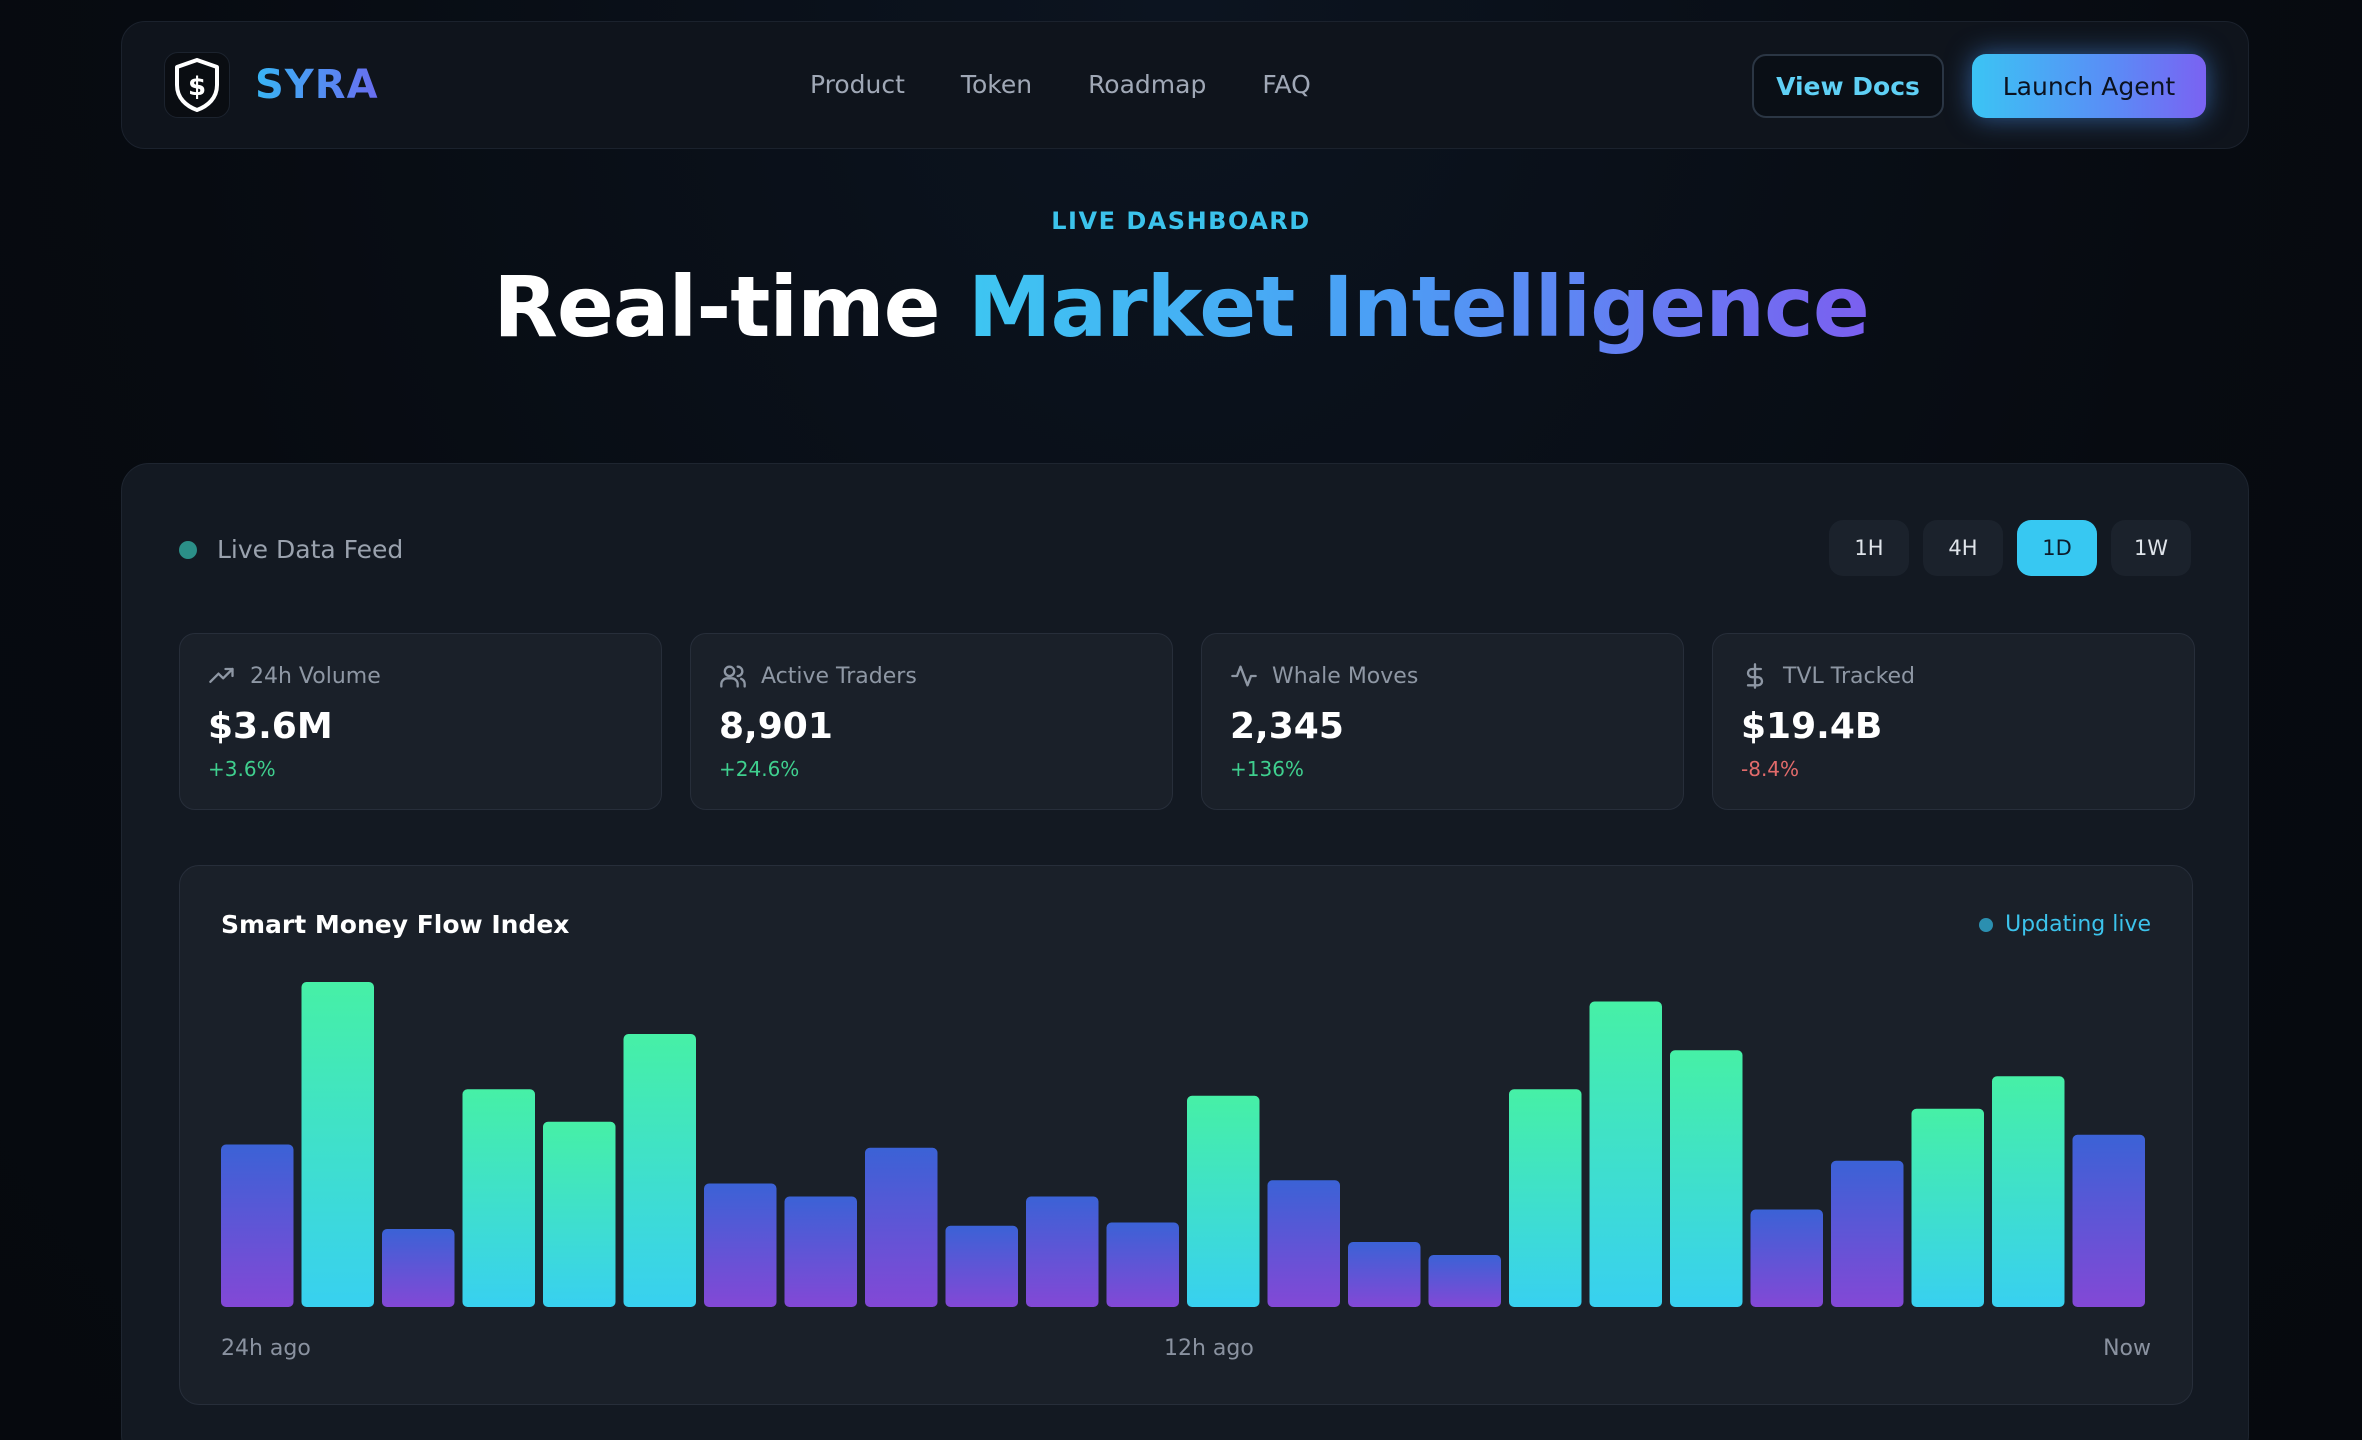 This screenshot has height=1440, width=2362. I want to click on card-value: $3.6M, so click(270, 726).